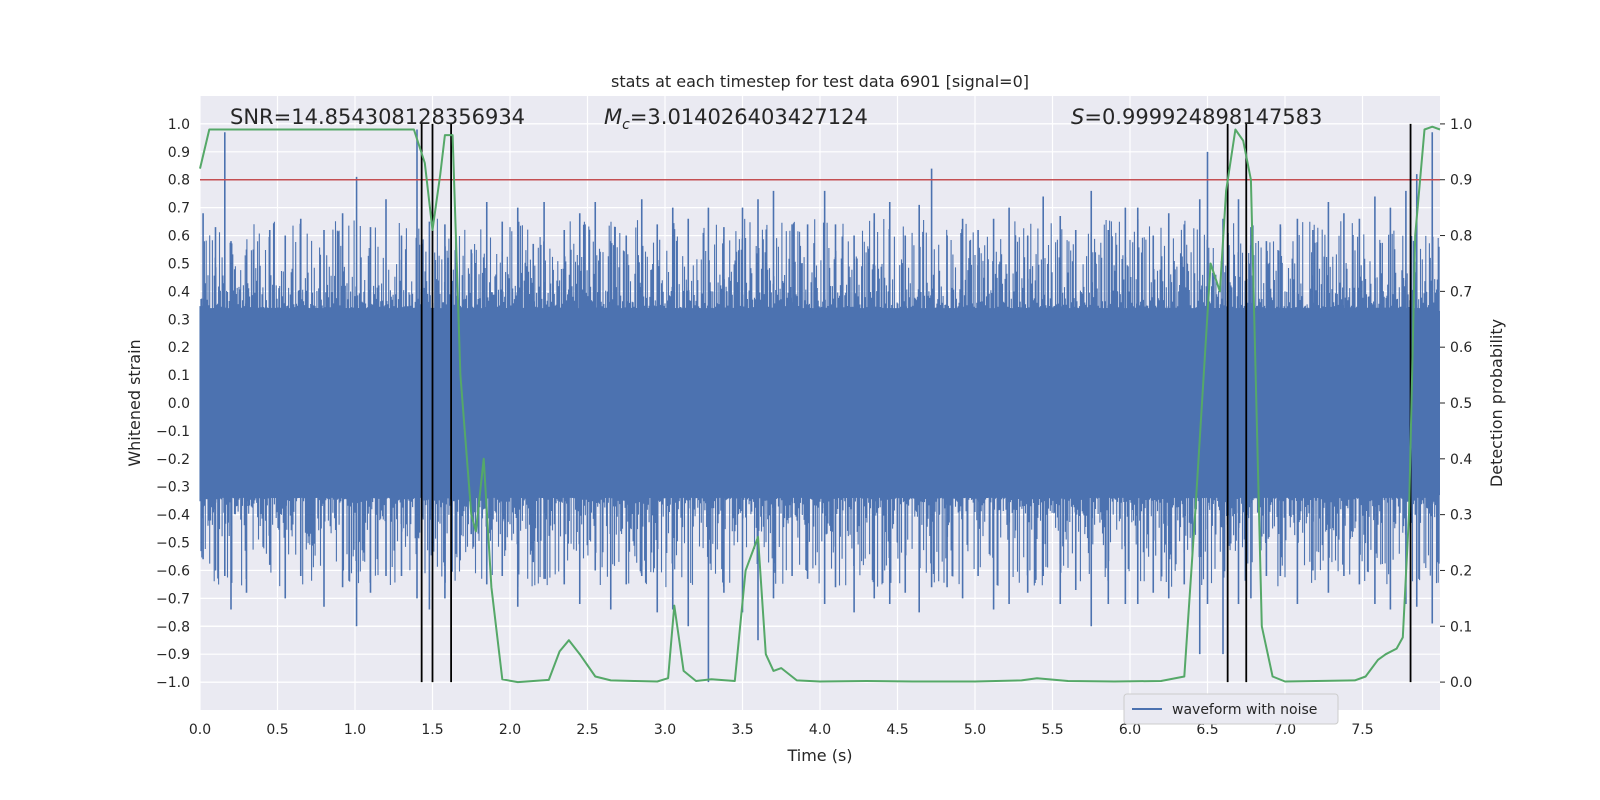 Image resolution: width=1600 pixels, height=800 pixels. I want to click on y-tick-label: 0.8, so click(179, 181).